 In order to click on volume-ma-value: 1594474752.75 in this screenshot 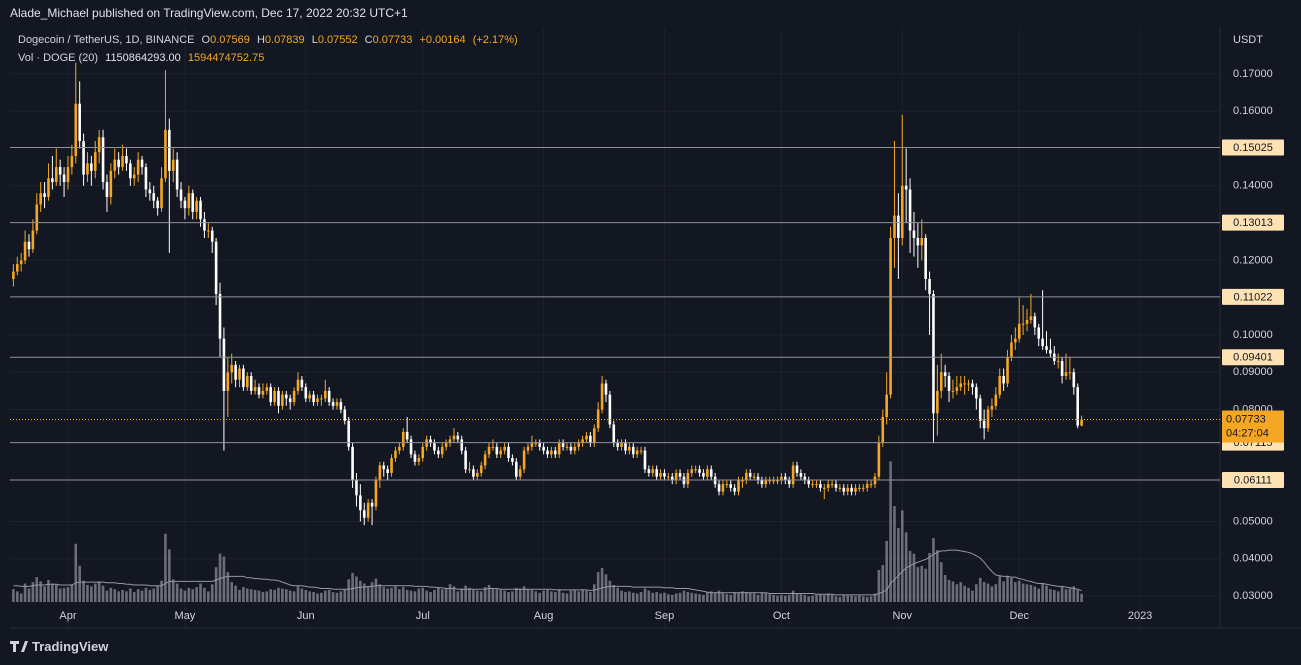, I will do `click(226, 58)`.